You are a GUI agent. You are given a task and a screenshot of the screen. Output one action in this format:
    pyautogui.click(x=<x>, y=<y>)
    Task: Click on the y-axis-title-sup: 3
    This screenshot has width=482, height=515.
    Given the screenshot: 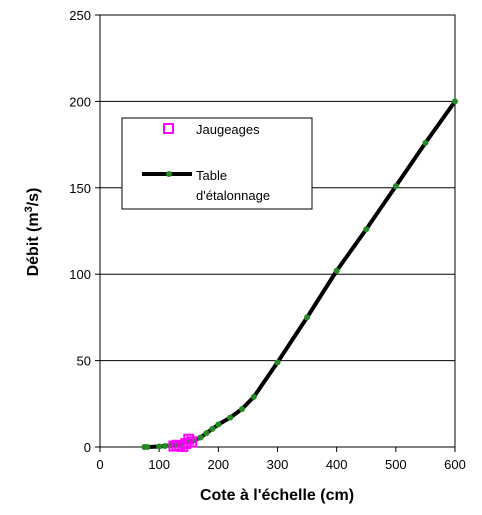 What is the action you would take?
    pyautogui.click(x=29, y=209)
    